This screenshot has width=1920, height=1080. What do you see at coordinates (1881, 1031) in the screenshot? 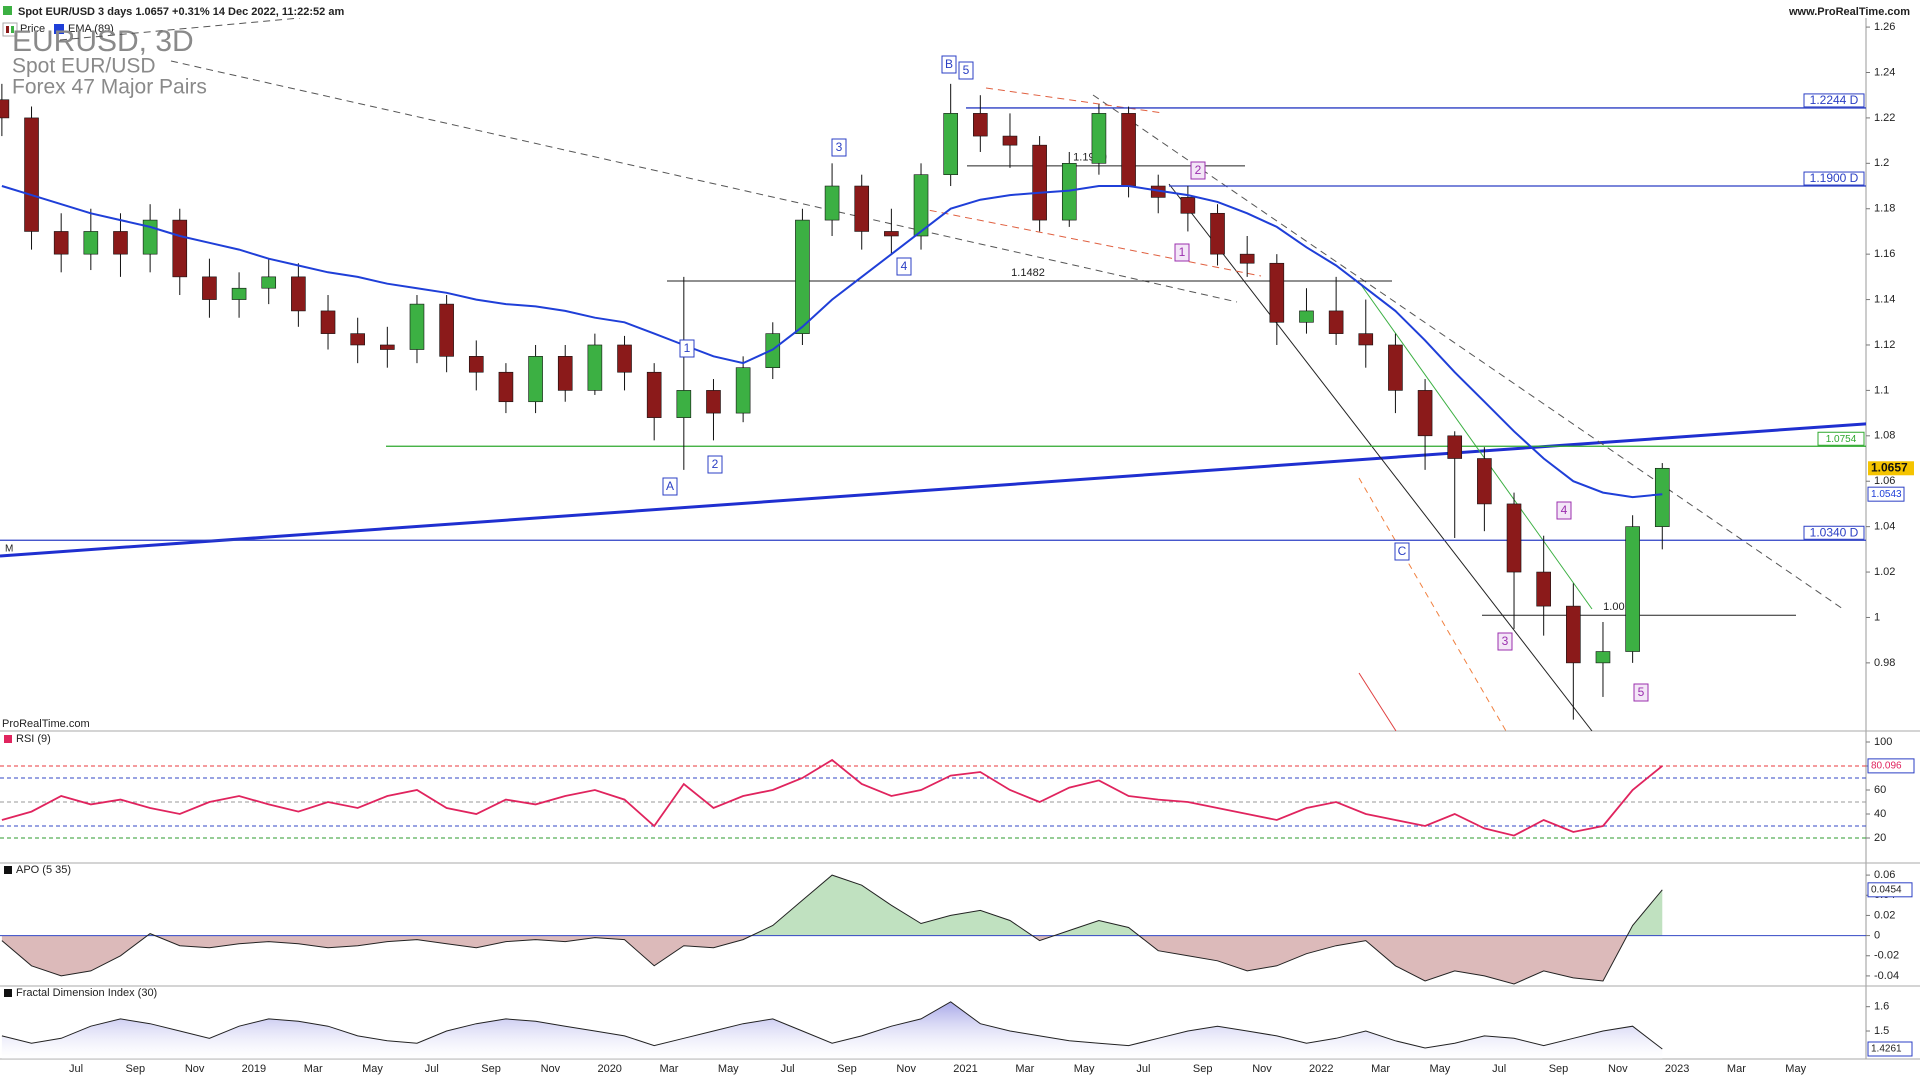
I see `y-tick-label: 1.5` at bounding box center [1881, 1031].